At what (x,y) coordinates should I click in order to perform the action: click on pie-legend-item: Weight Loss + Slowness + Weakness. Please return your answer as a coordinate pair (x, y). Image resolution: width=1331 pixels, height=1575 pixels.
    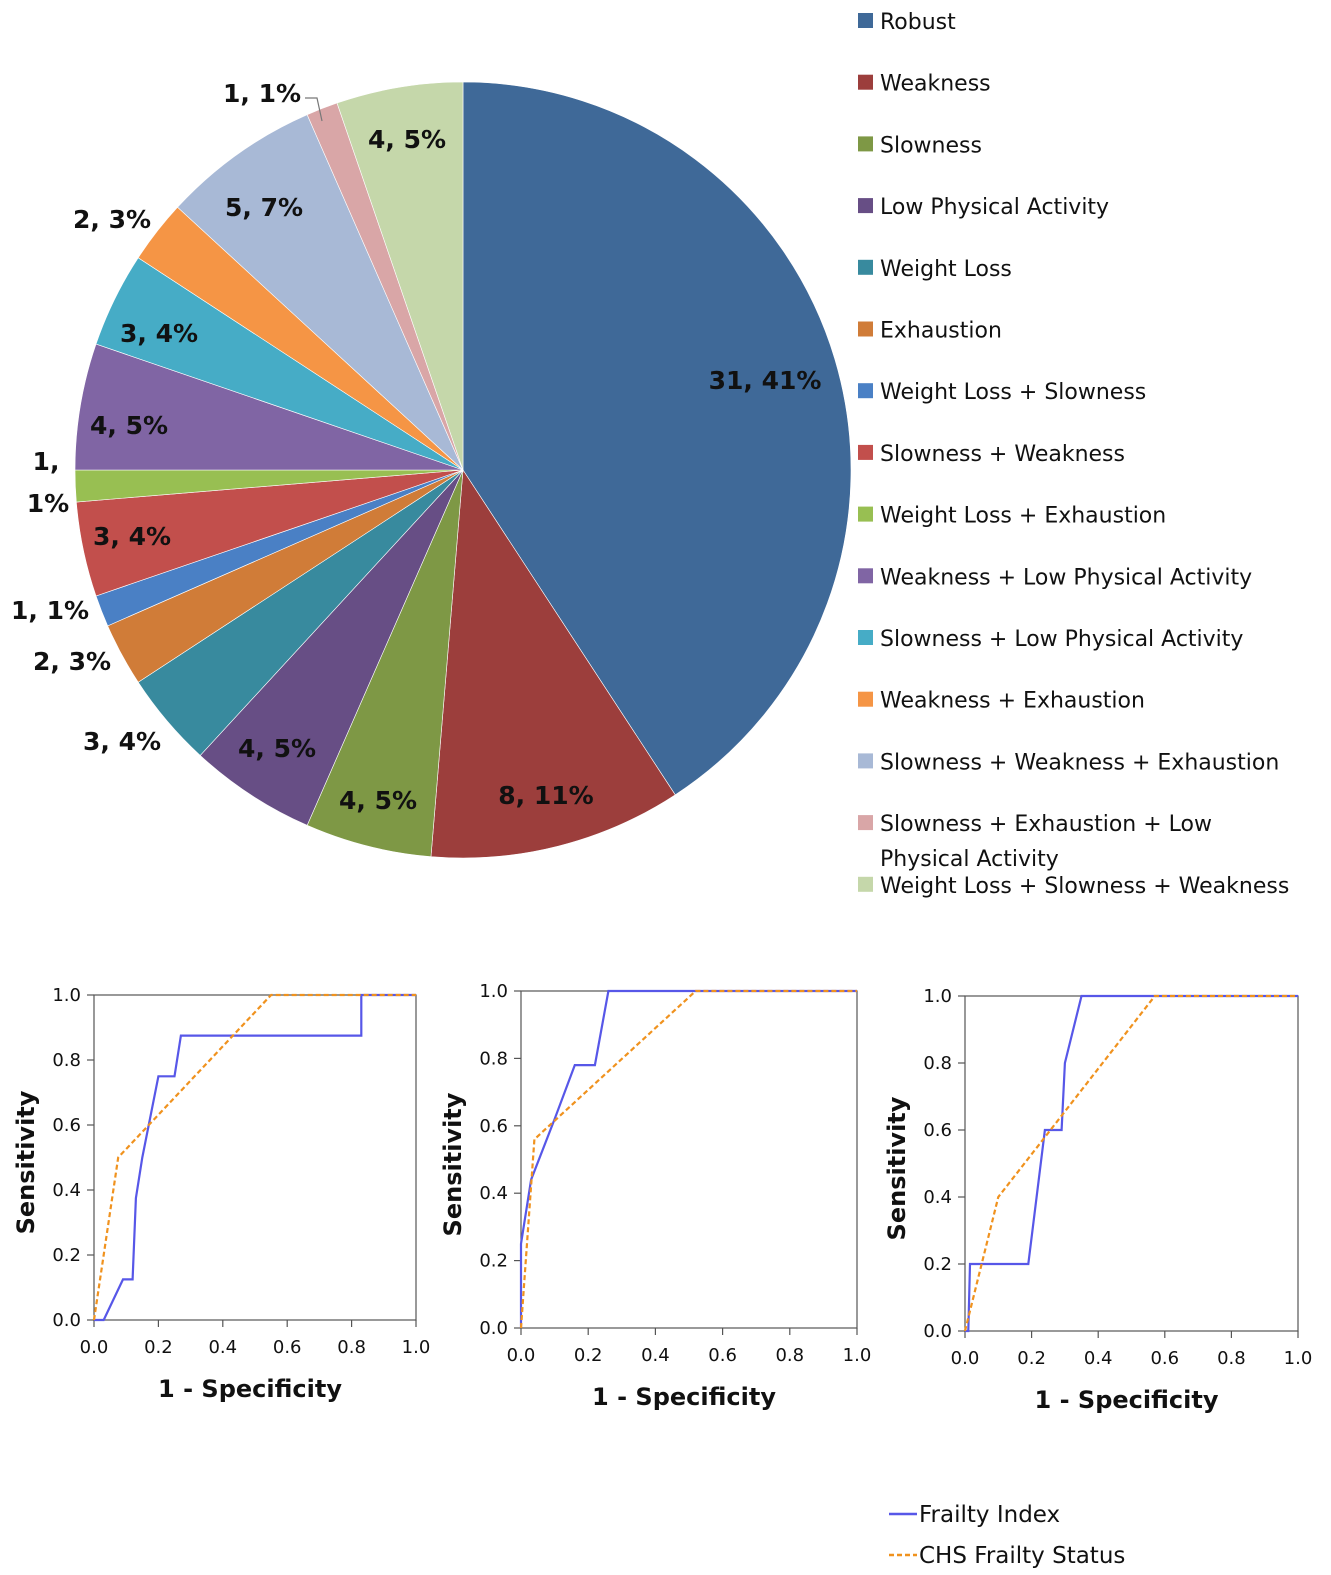
    Looking at the image, I should click on (1073, 886).